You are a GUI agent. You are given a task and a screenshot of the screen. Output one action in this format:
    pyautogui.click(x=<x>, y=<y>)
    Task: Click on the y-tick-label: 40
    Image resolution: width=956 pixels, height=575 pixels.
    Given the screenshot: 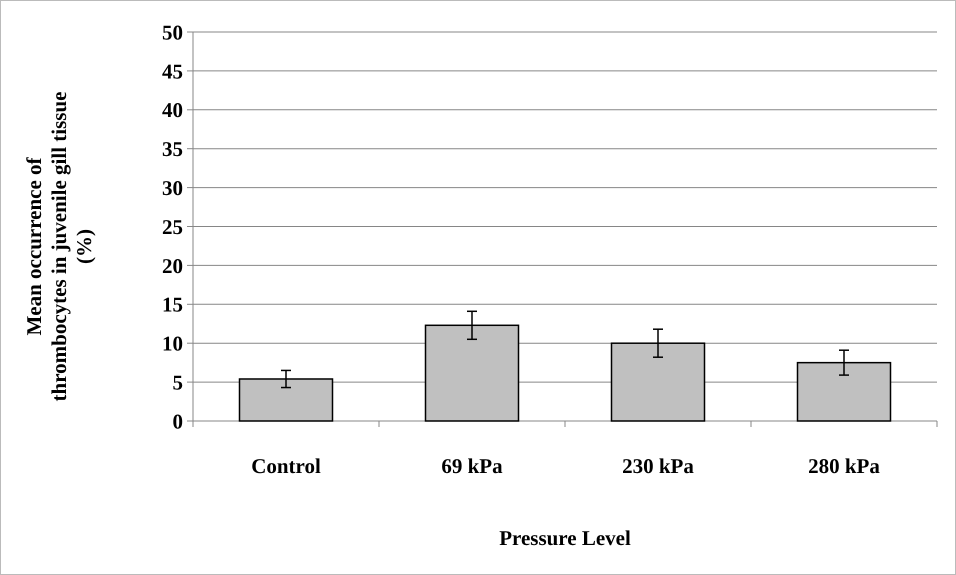 What is the action you would take?
    pyautogui.click(x=172, y=110)
    